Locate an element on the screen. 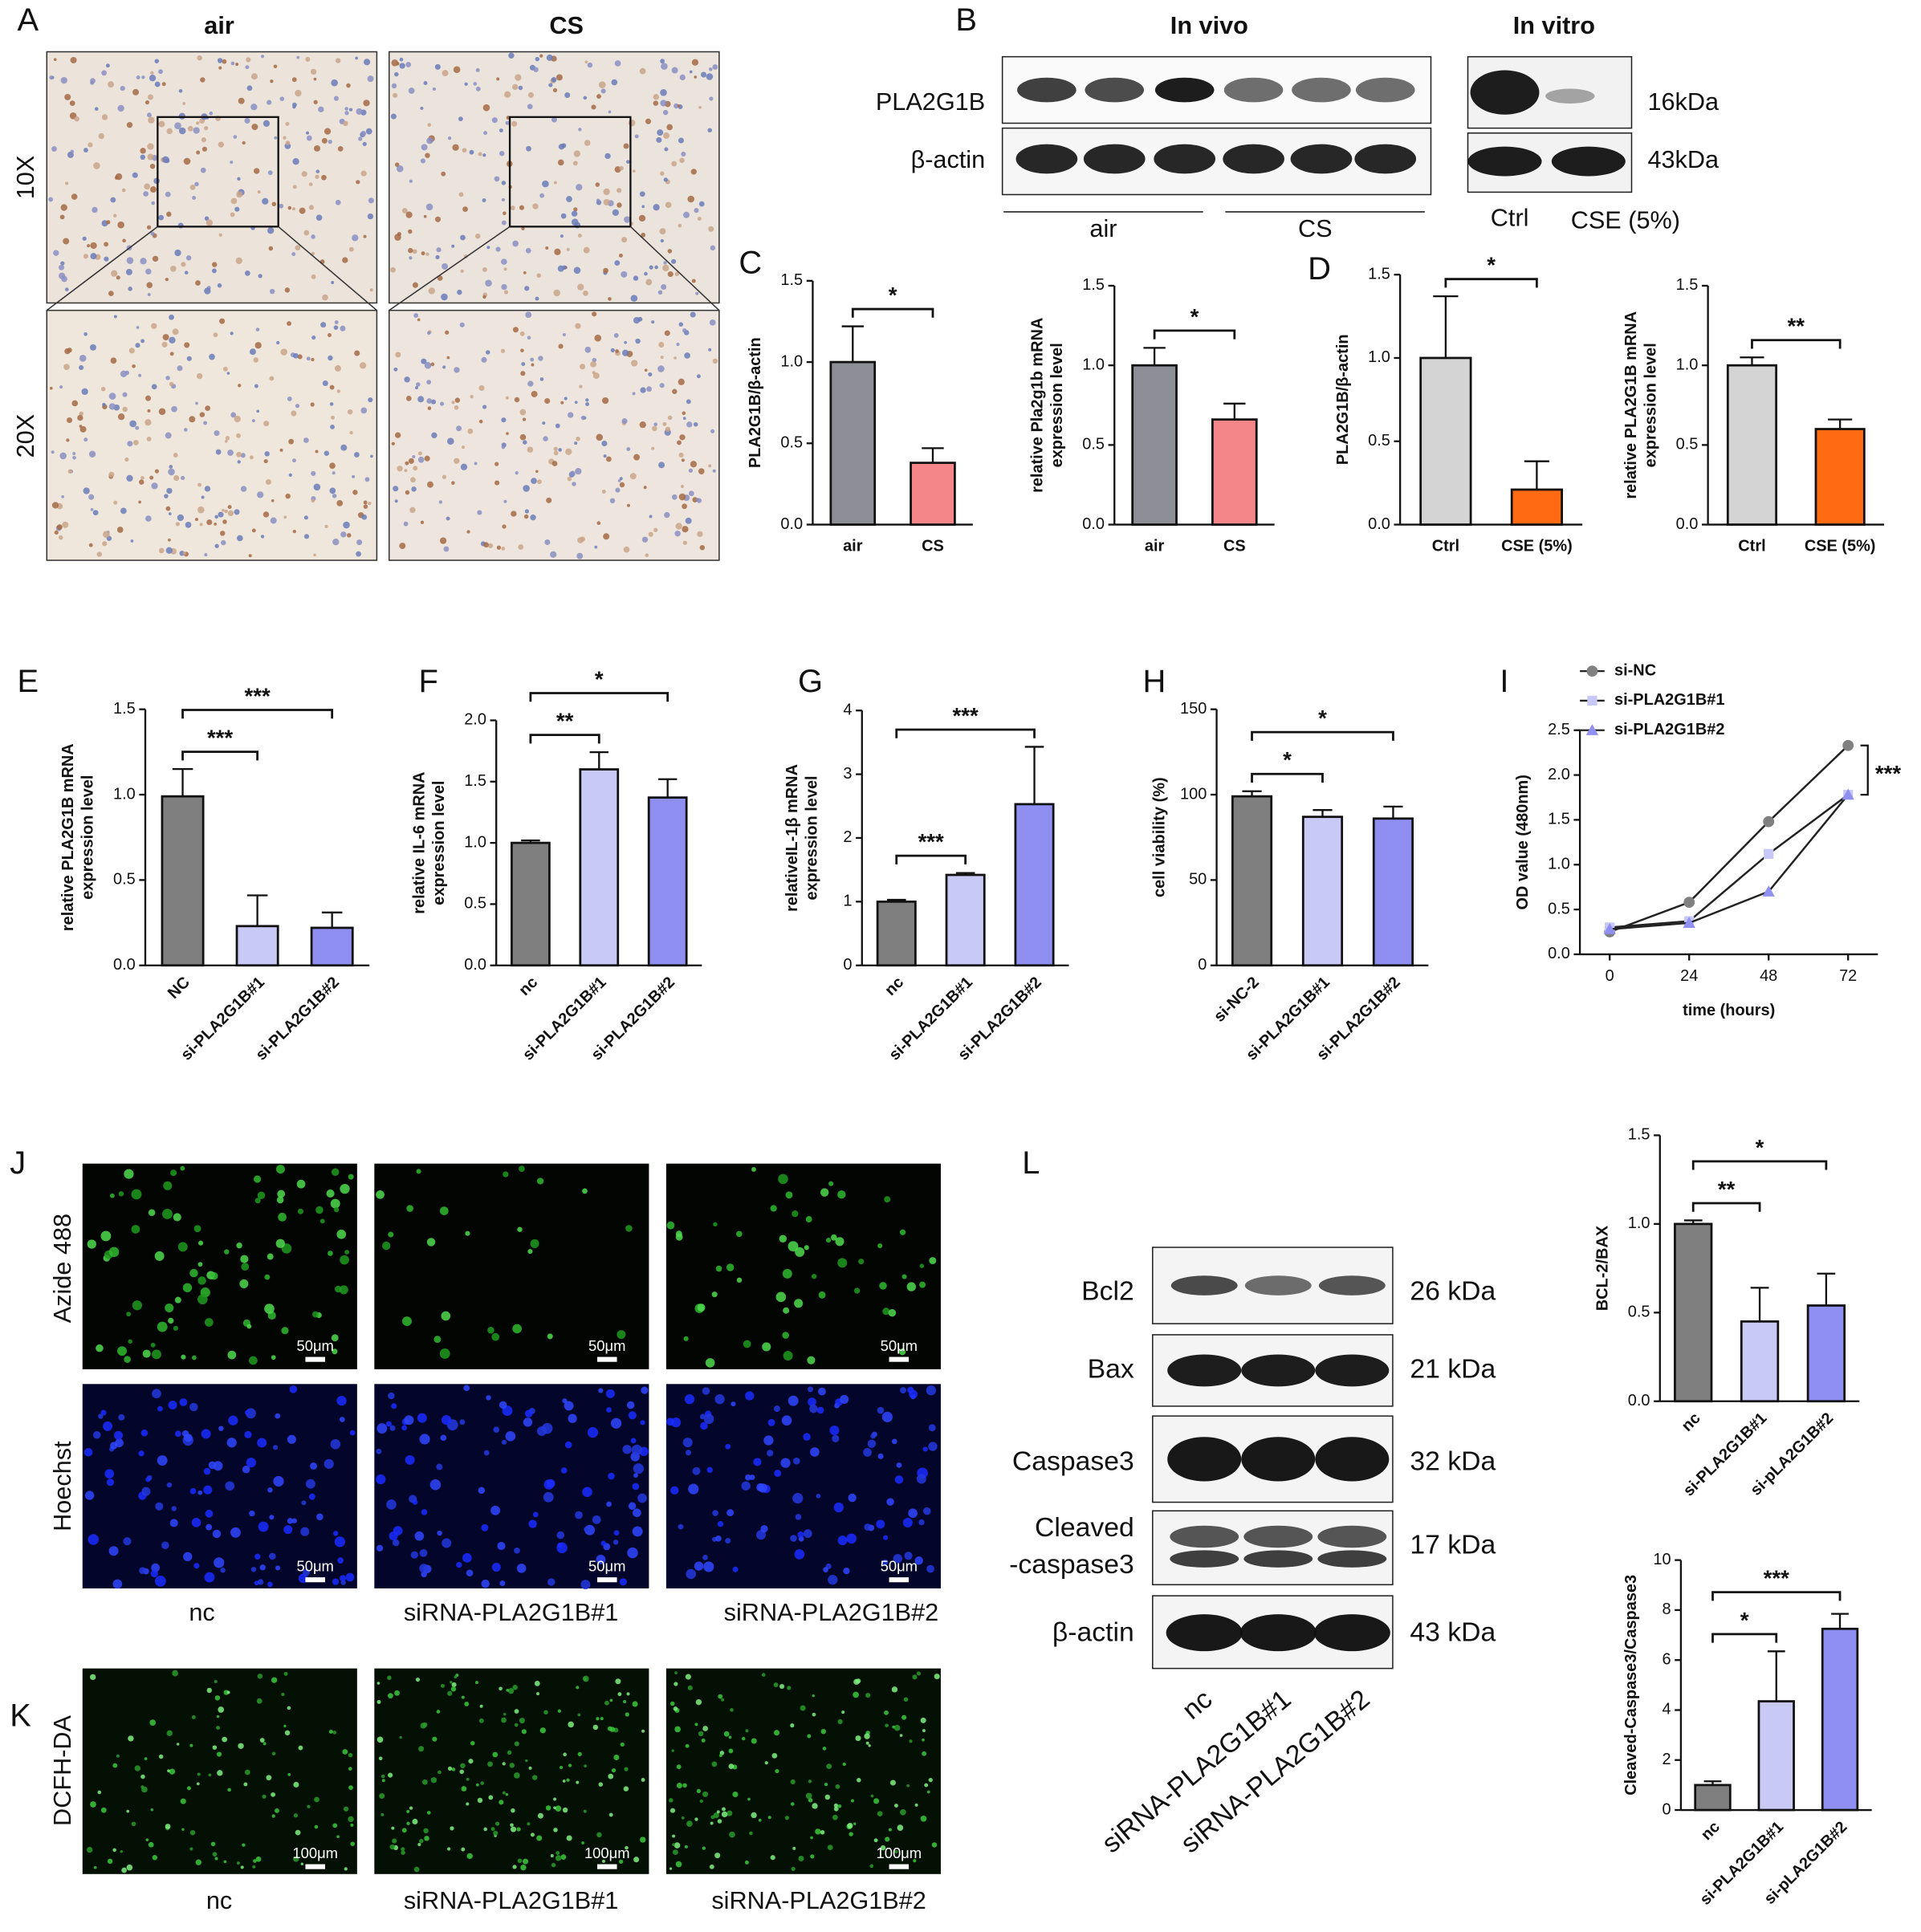 This screenshot has height=1932, width=1921. significance-label: ** is located at coordinates (1727, 1189).